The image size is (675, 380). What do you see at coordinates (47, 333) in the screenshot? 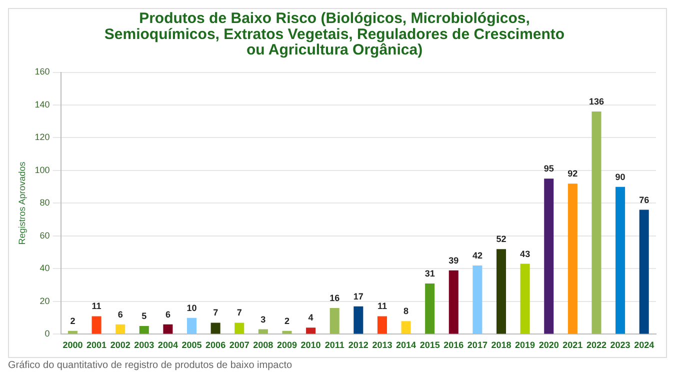
I see `y-tick-label: 0` at bounding box center [47, 333].